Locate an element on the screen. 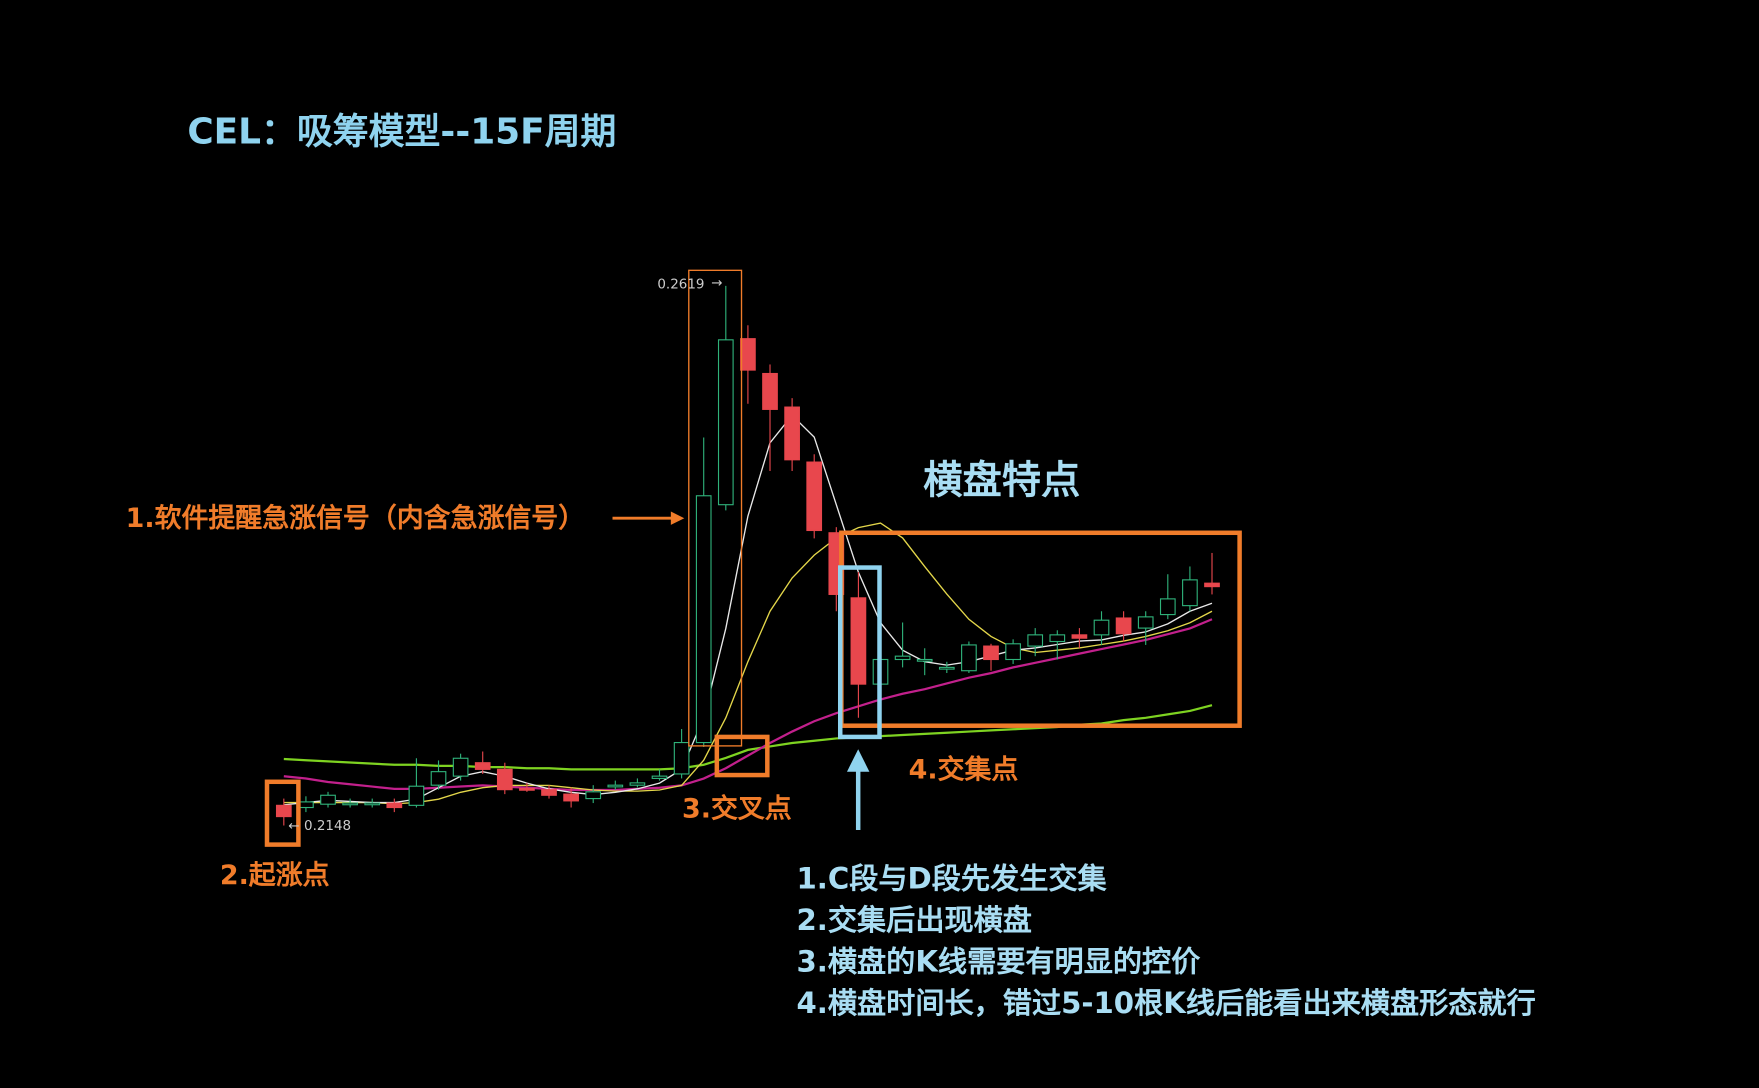 The width and height of the screenshot is (1759, 1088). intersect-box is located at coordinates (859, 652).